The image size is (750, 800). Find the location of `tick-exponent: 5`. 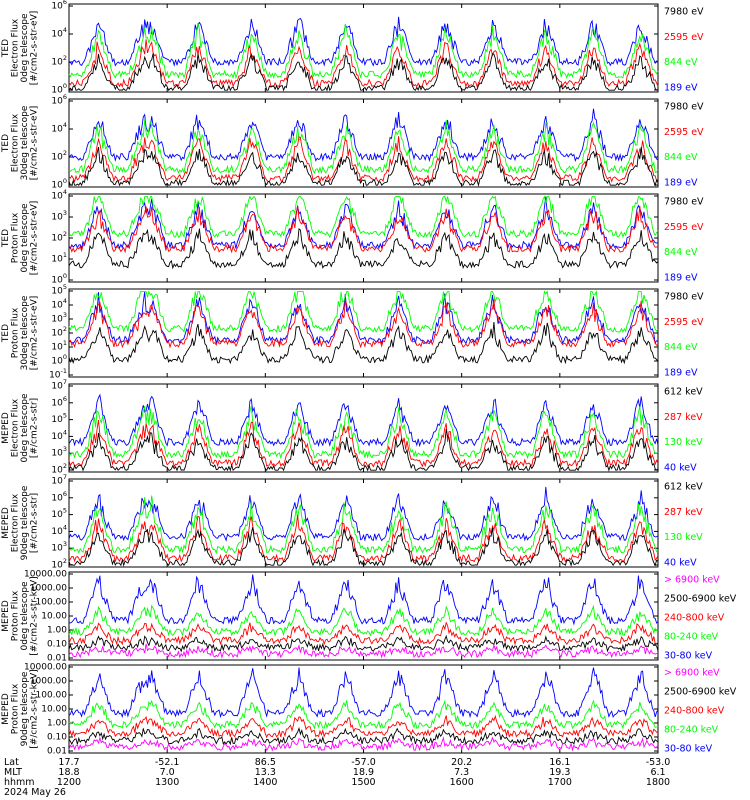

tick-exponent: 5 is located at coordinates (65, 416).